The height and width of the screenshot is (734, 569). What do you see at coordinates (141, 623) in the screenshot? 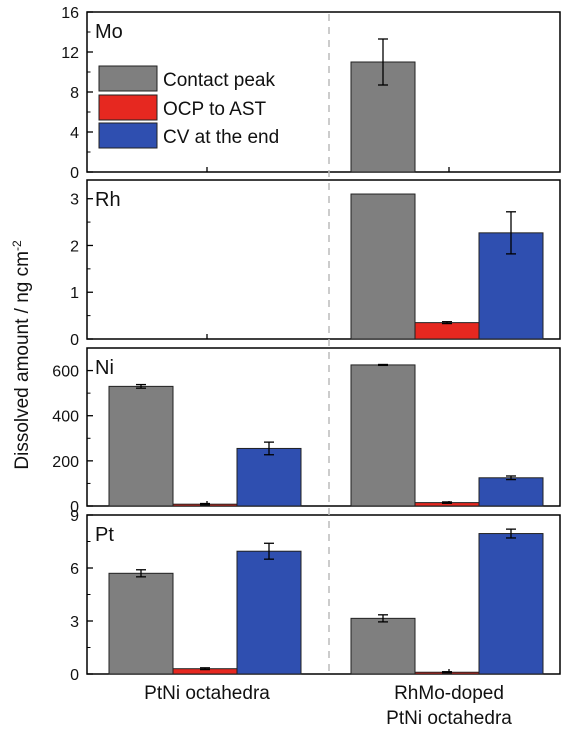
I see `bar-pt-contact-peak-ptni` at bounding box center [141, 623].